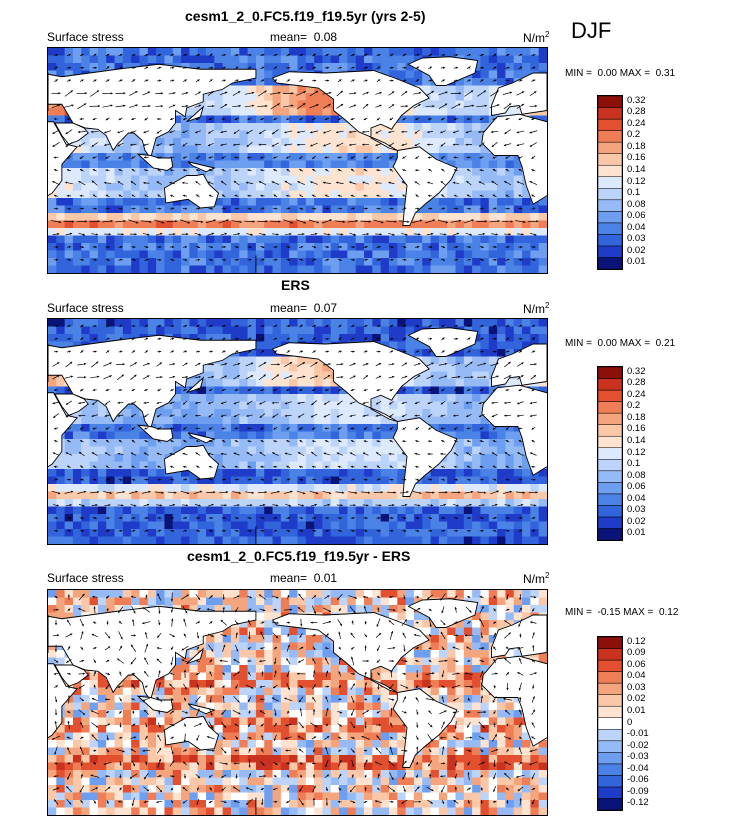 The height and width of the screenshot is (822, 733). What do you see at coordinates (610, 194) in the screenshot?
I see `colorbar-swatch` at bounding box center [610, 194].